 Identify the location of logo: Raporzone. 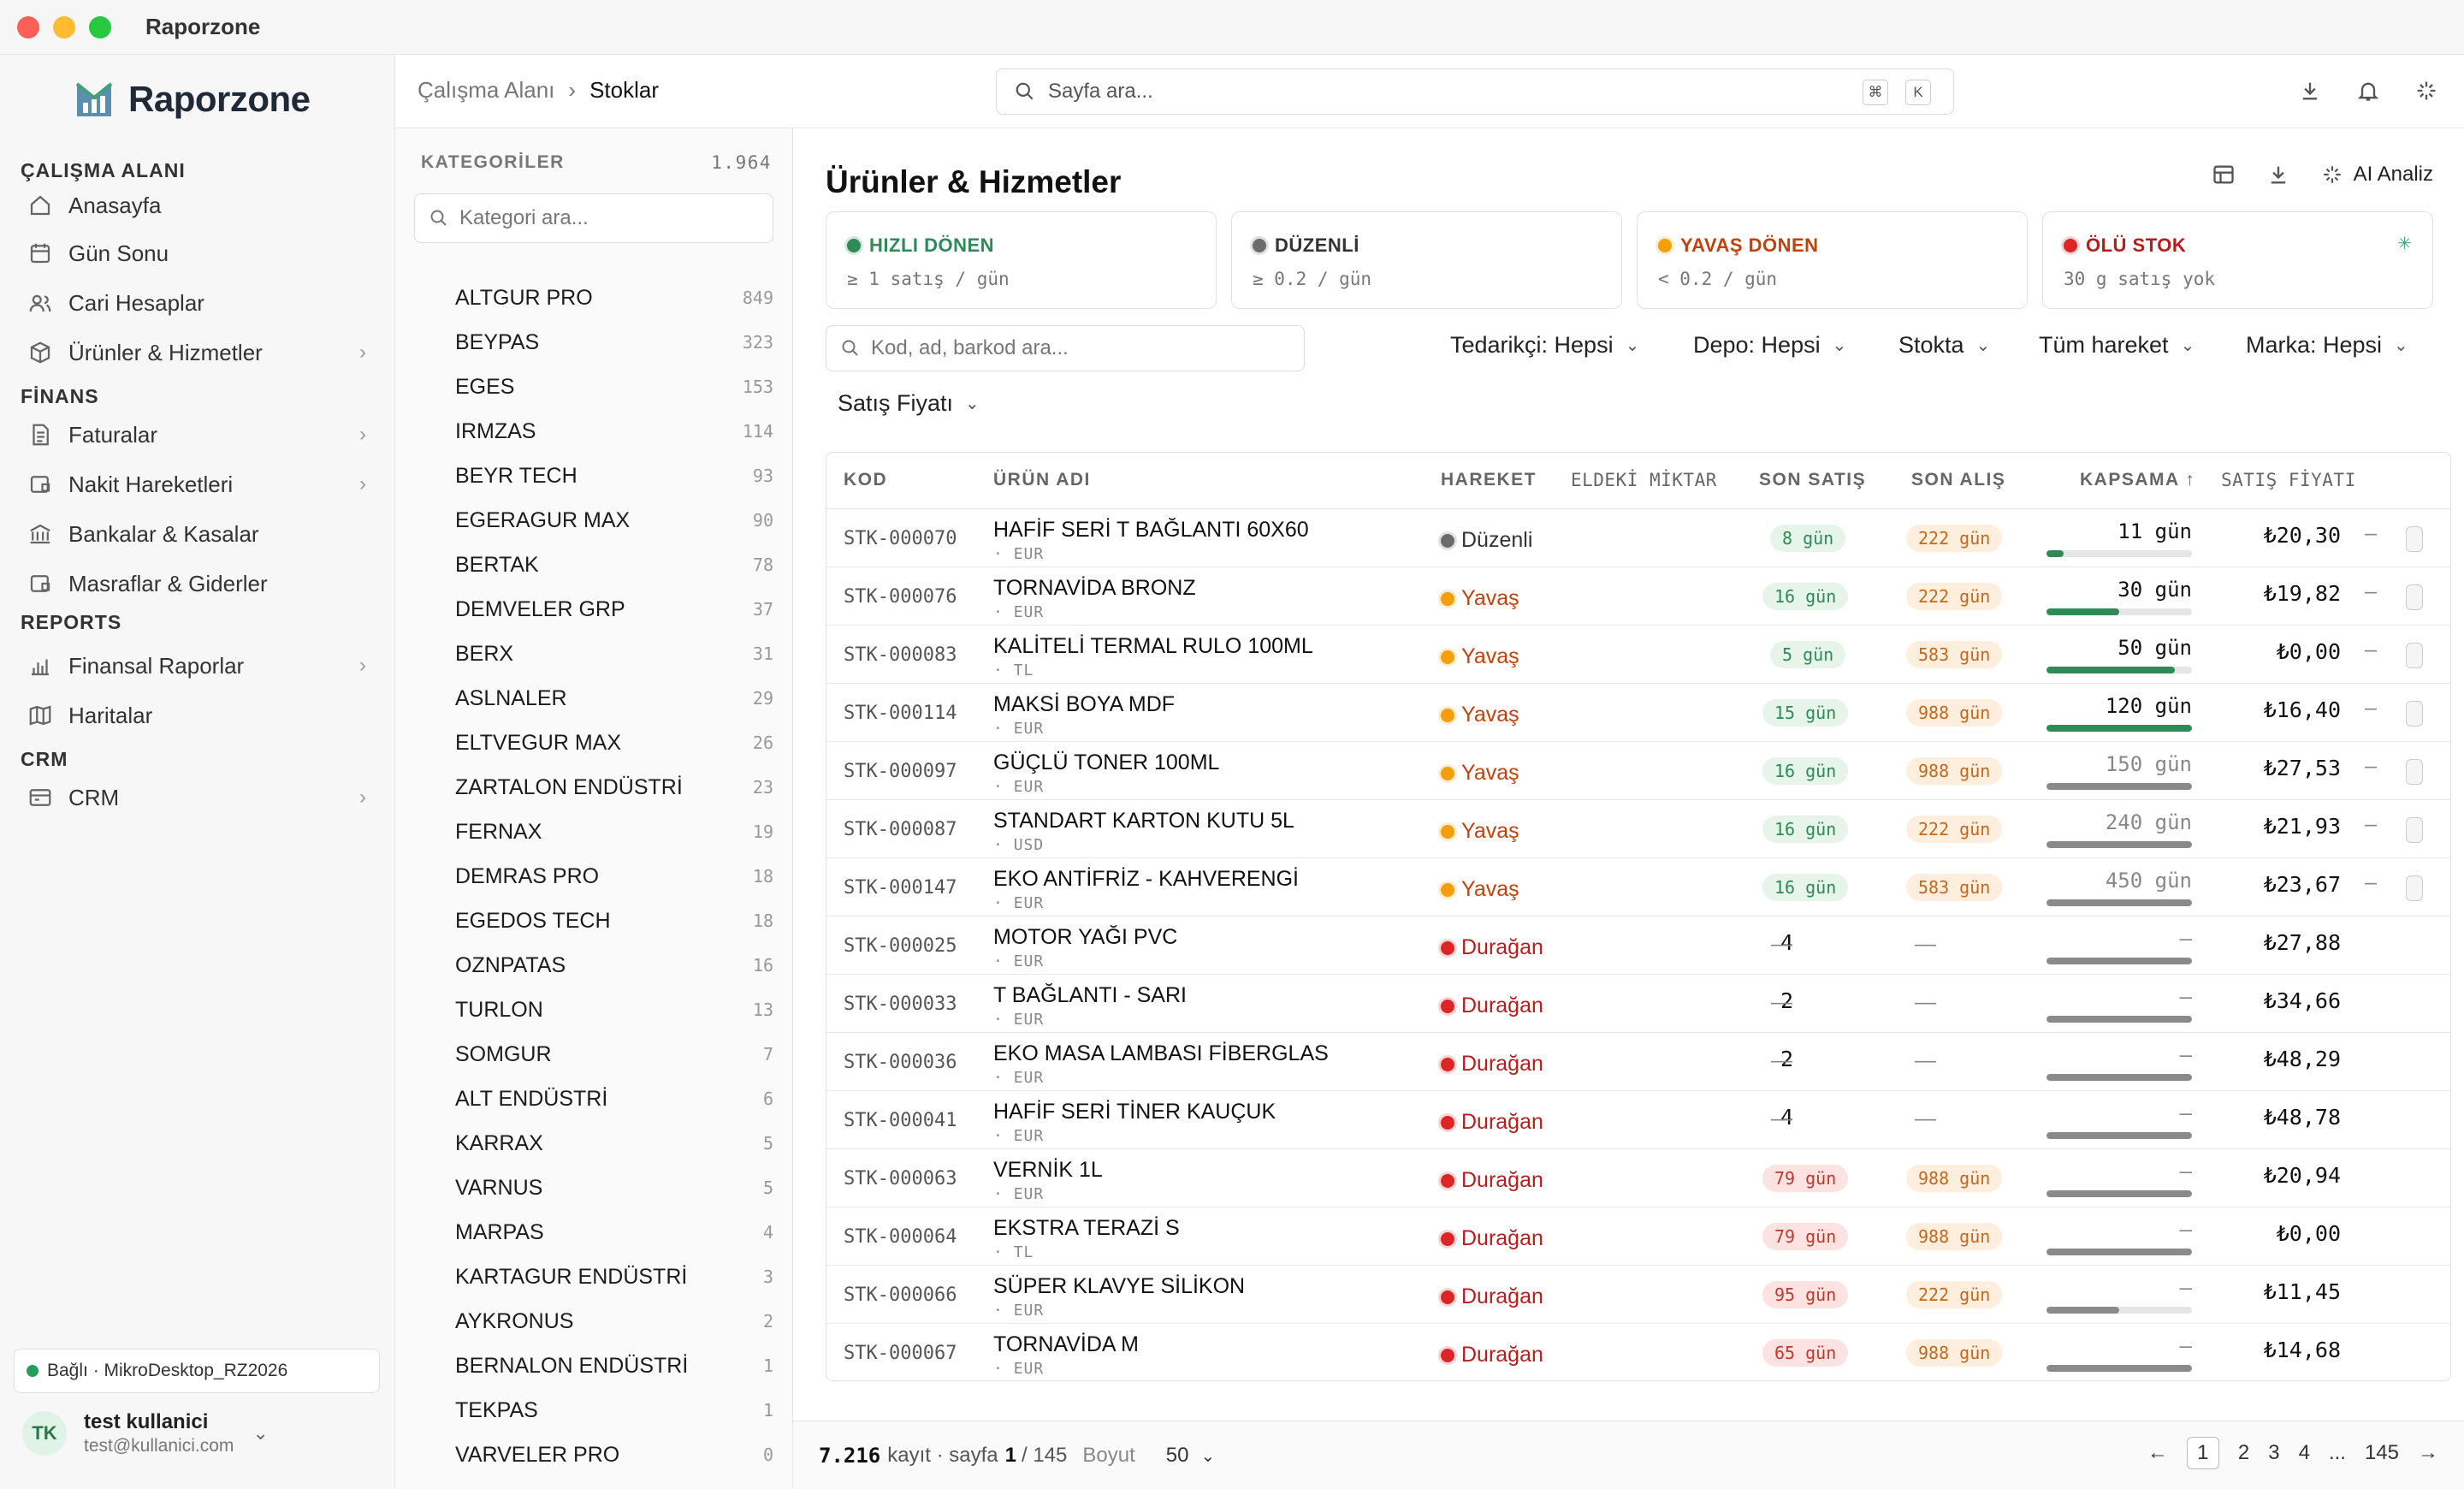
(193, 99).